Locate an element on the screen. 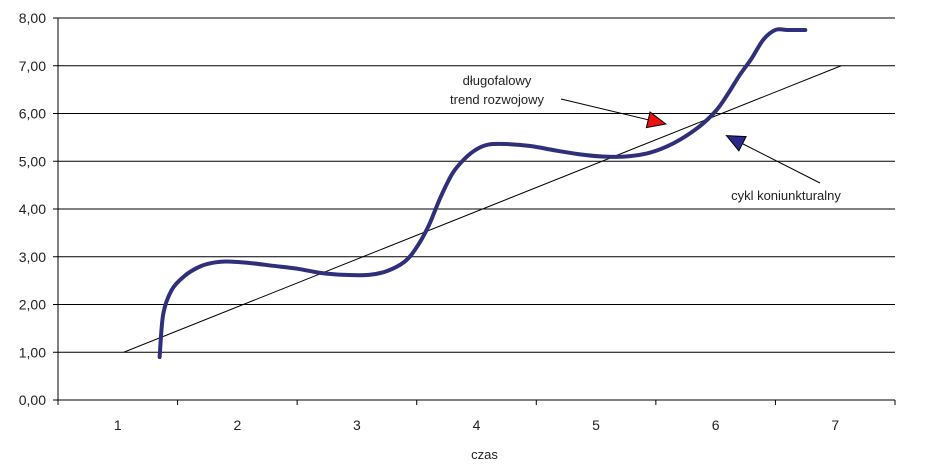  x-tick-labels: 1 2 3 4 5 6 7 is located at coordinates (476, 425).